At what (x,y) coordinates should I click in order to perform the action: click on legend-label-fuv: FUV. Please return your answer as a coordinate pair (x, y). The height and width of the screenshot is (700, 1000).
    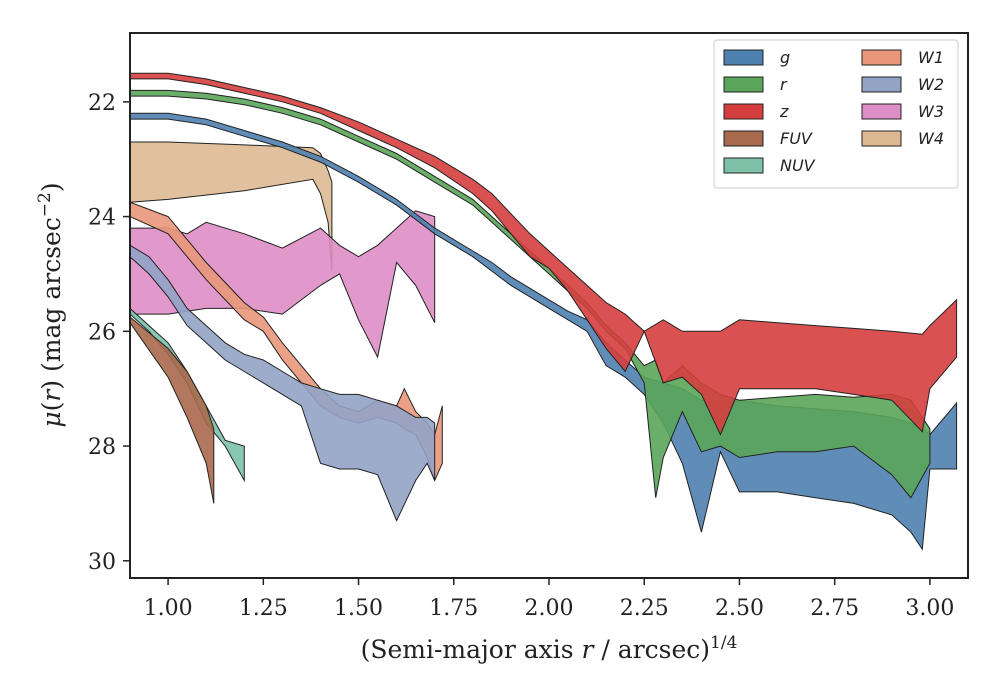
    Looking at the image, I should click on (796, 138).